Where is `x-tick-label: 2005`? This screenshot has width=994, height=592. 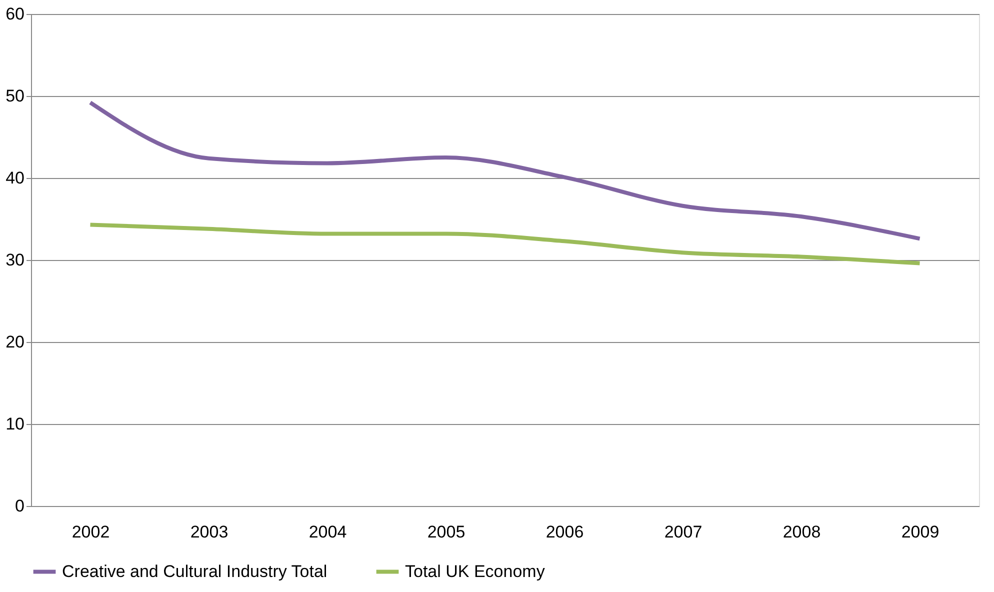
x-tick-label: 2005 is located at coordinates (446, 532).